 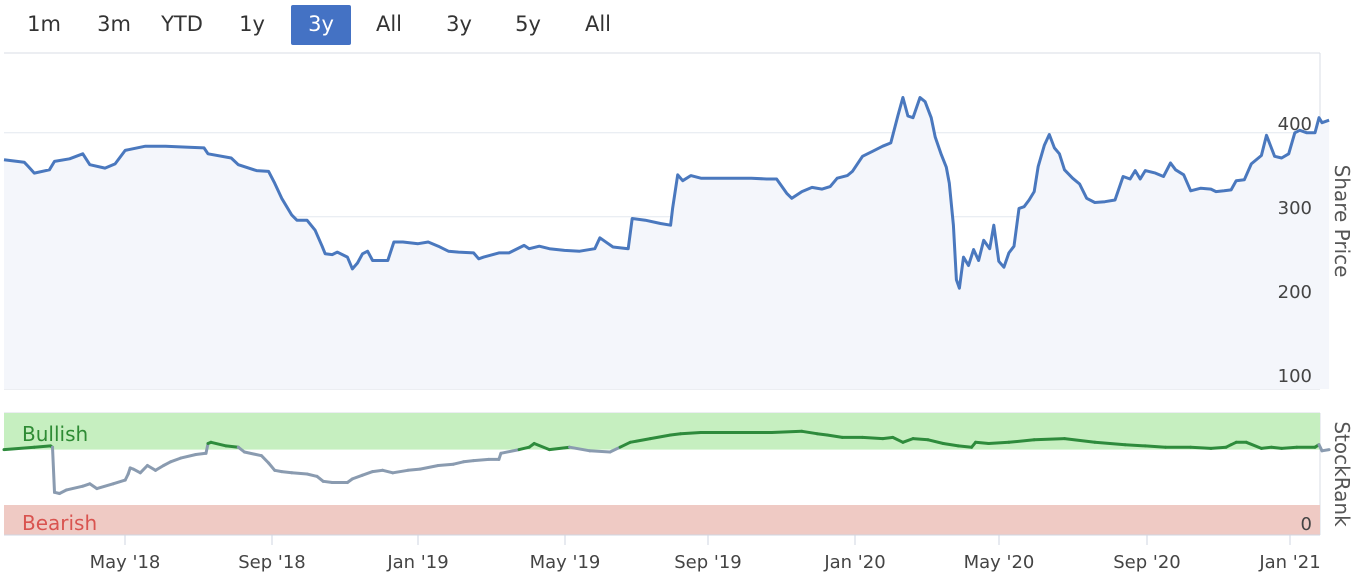 What do you see at coordinates (1342, 221) in the screenshot?
I see `share-price-axis-title: Share Price` at bounding box center [1342, 221].